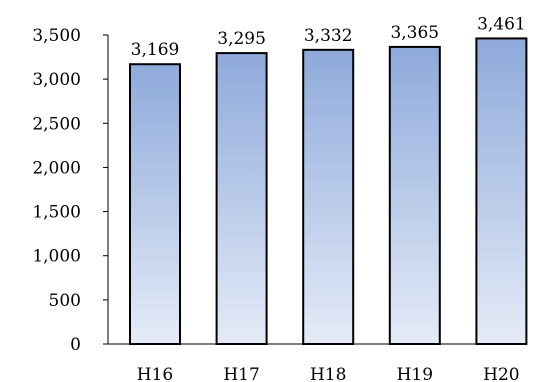 This screenshot has height=382, width=537. I want to click on bar-h19, so click(414, 195).